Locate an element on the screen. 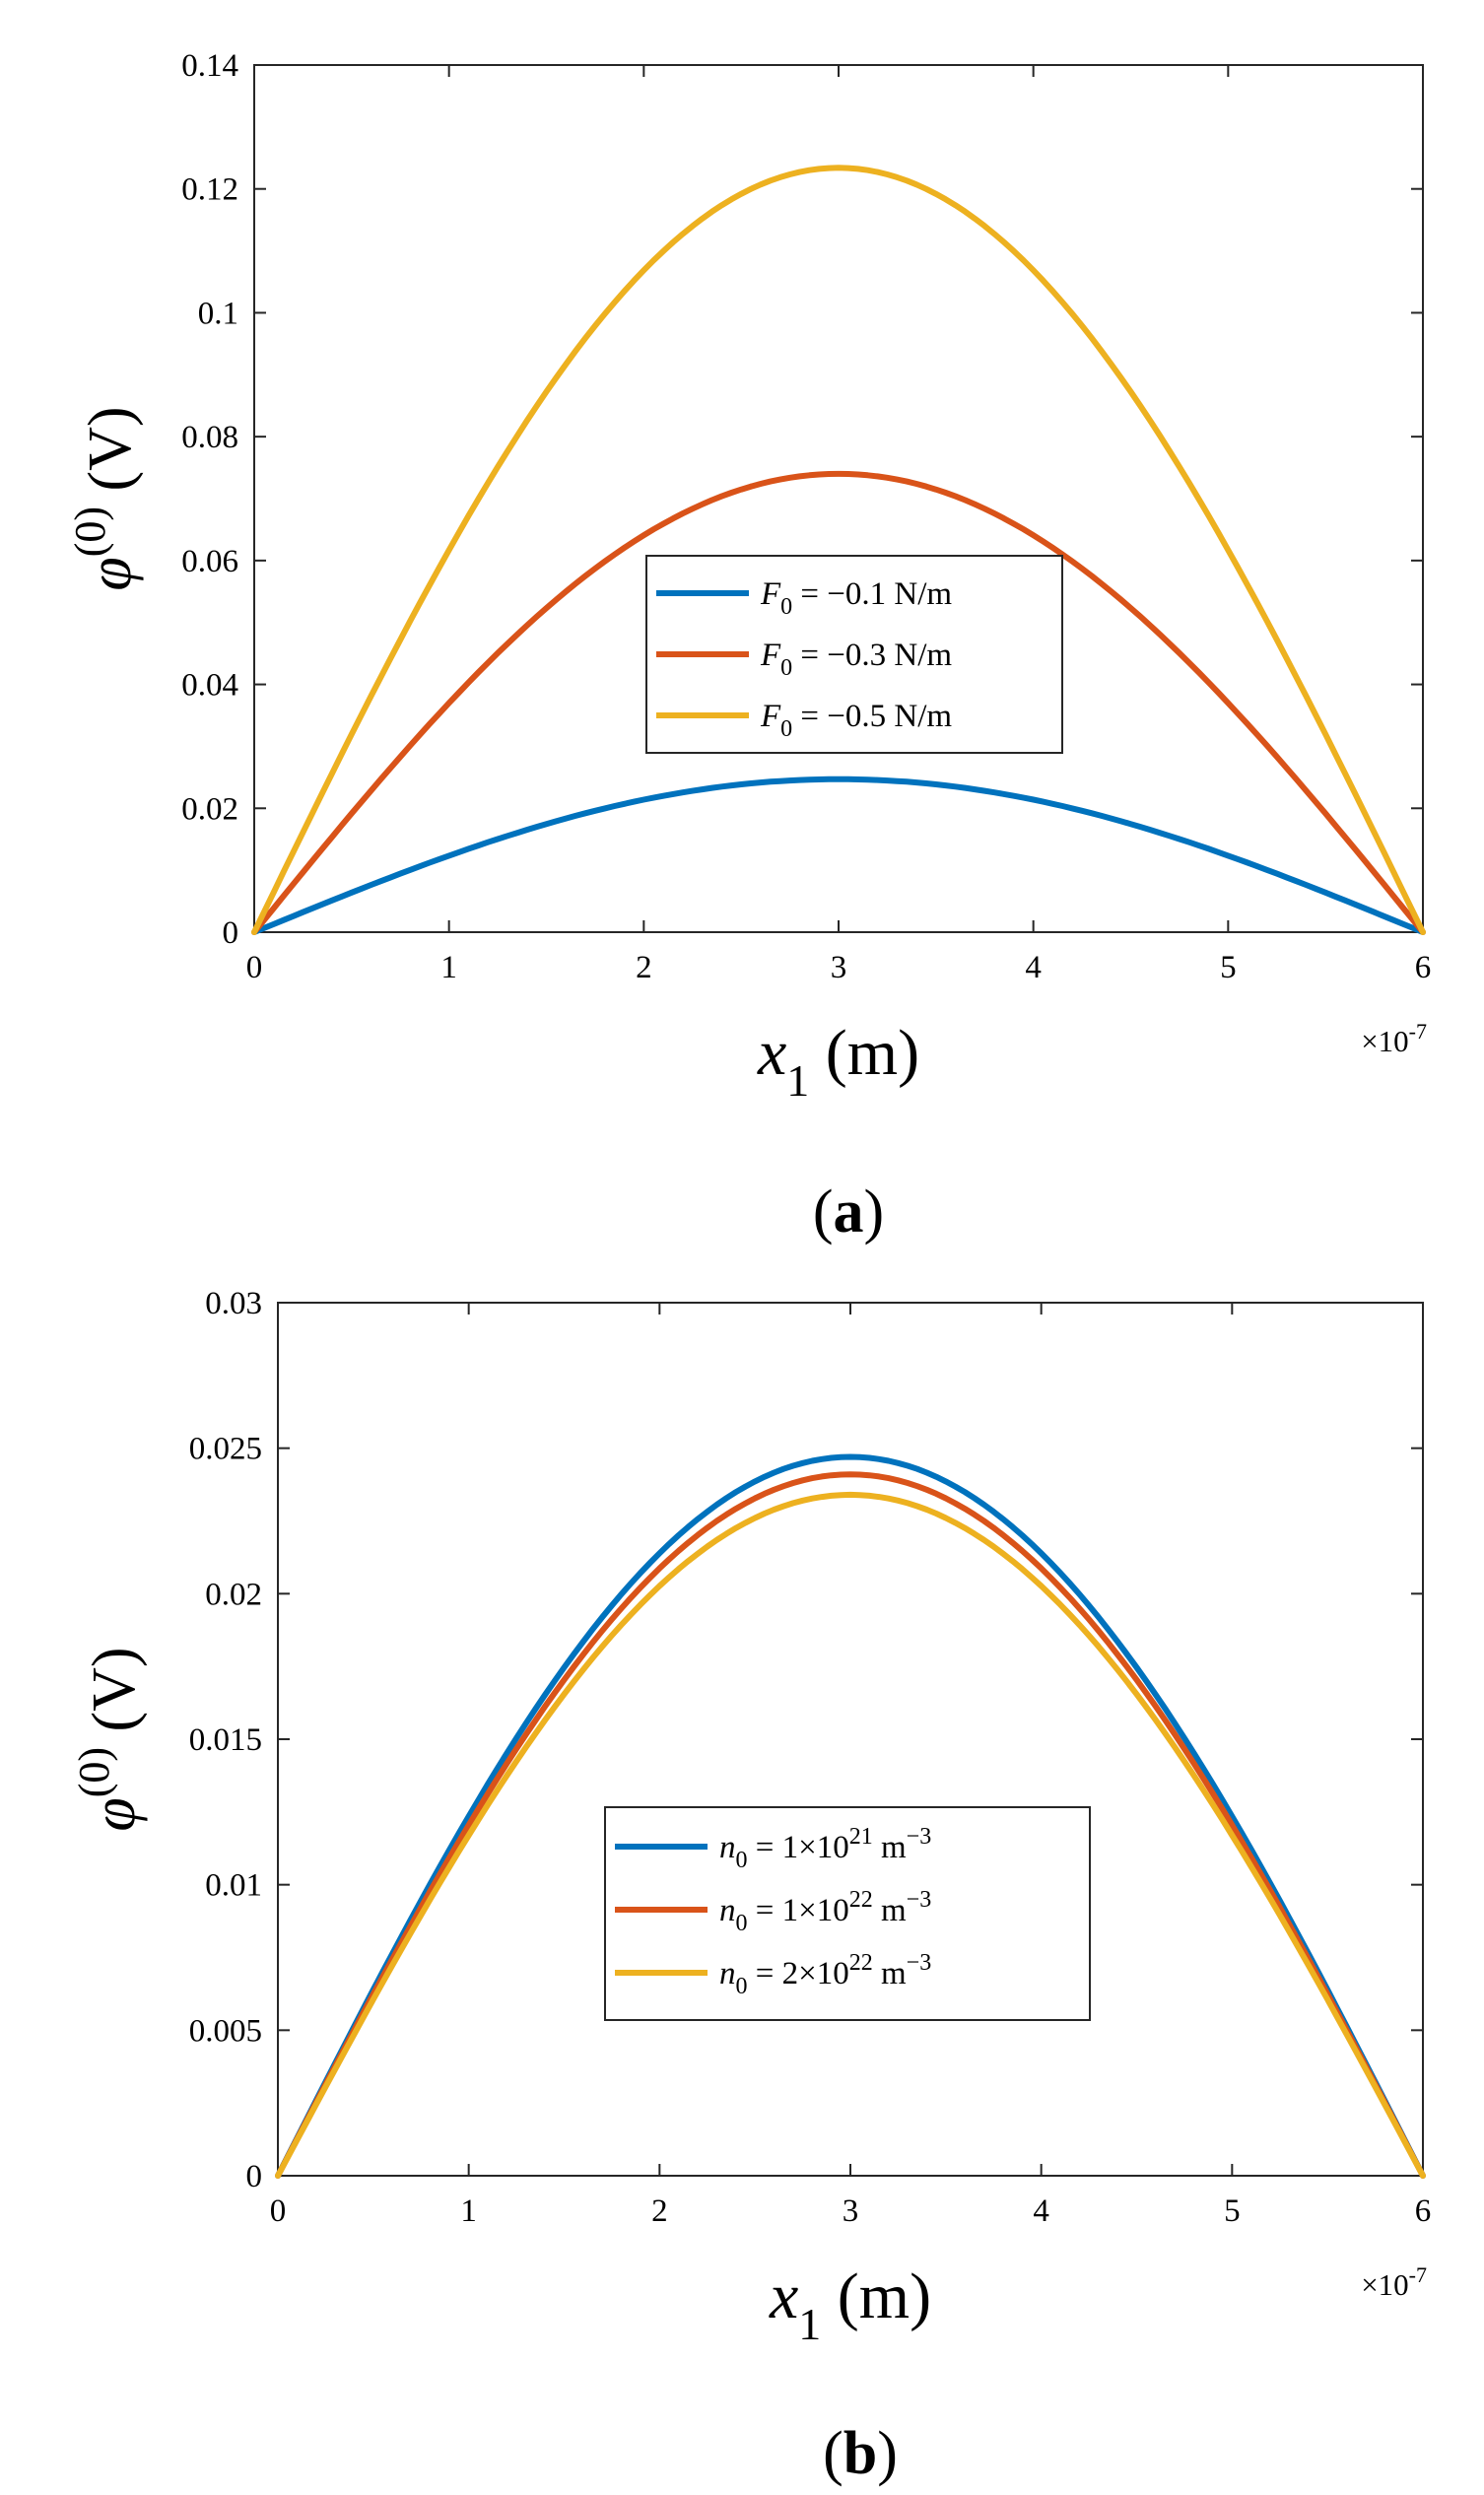  legend-label-3: n0 = 2×1022 m−3 is located at coordinates (825, 1974).